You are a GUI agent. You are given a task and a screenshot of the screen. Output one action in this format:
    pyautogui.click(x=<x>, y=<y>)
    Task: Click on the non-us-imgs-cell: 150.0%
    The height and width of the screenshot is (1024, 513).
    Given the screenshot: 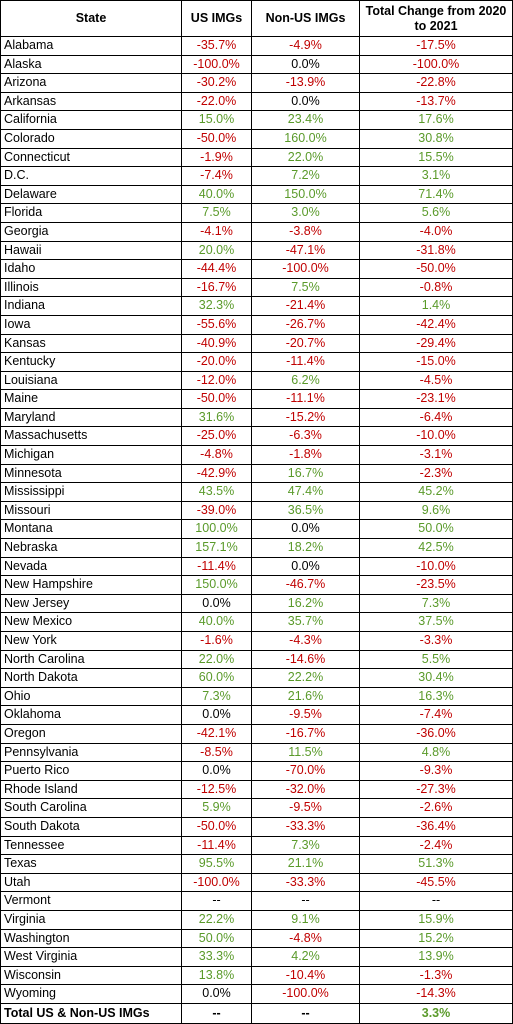 What is the action you would take?
    pyautogui.click(x=305, y=194)
    